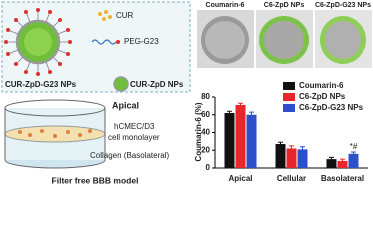 The width and height of the screenshot is (373, 240). What do you see at coordinates (129, 155) in the screenshot?
I see `model-label: Collagen (Basolateral)` at bounding box center [129, 155].